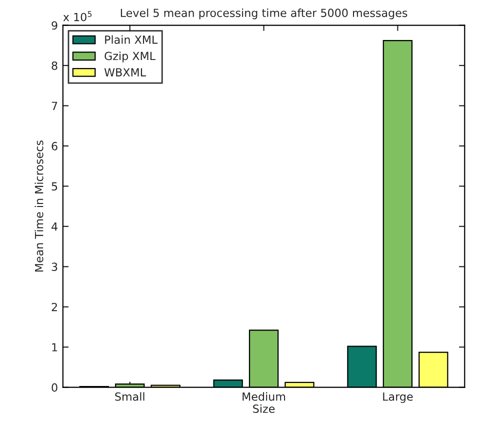 Image resolution: width=484 pixels, height=421 pixels. I want to click on y-axis-title: Mean Time in Microsecs, so click(39, 206).